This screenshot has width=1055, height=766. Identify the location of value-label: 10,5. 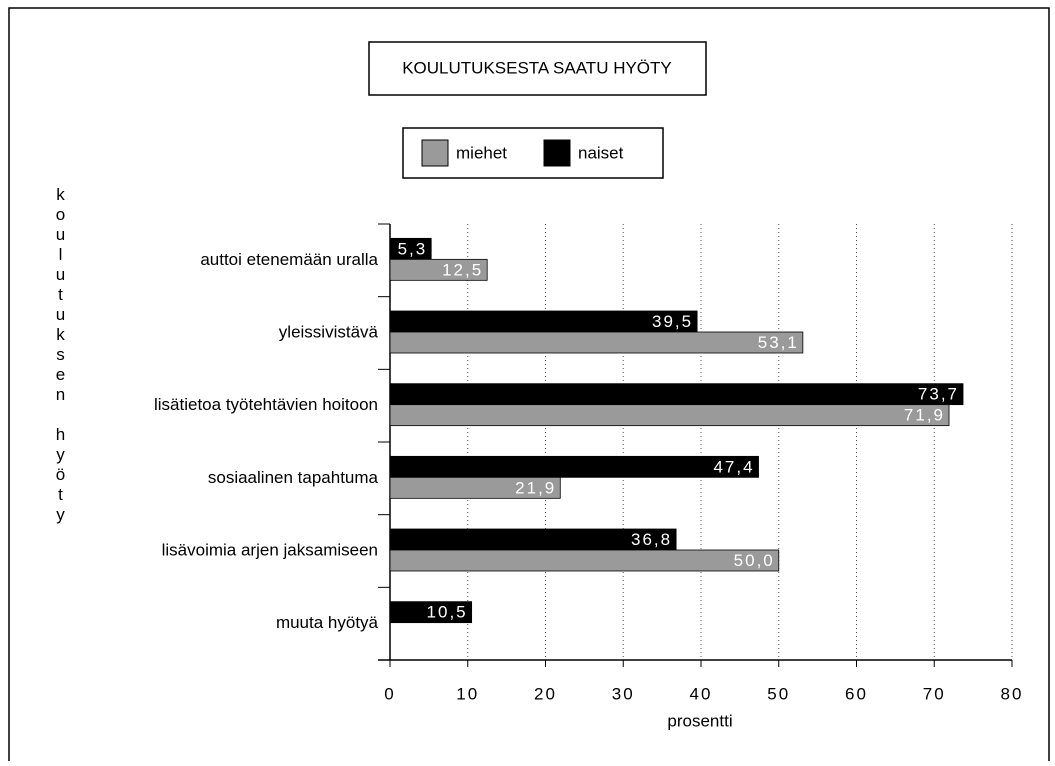
(447, 612).